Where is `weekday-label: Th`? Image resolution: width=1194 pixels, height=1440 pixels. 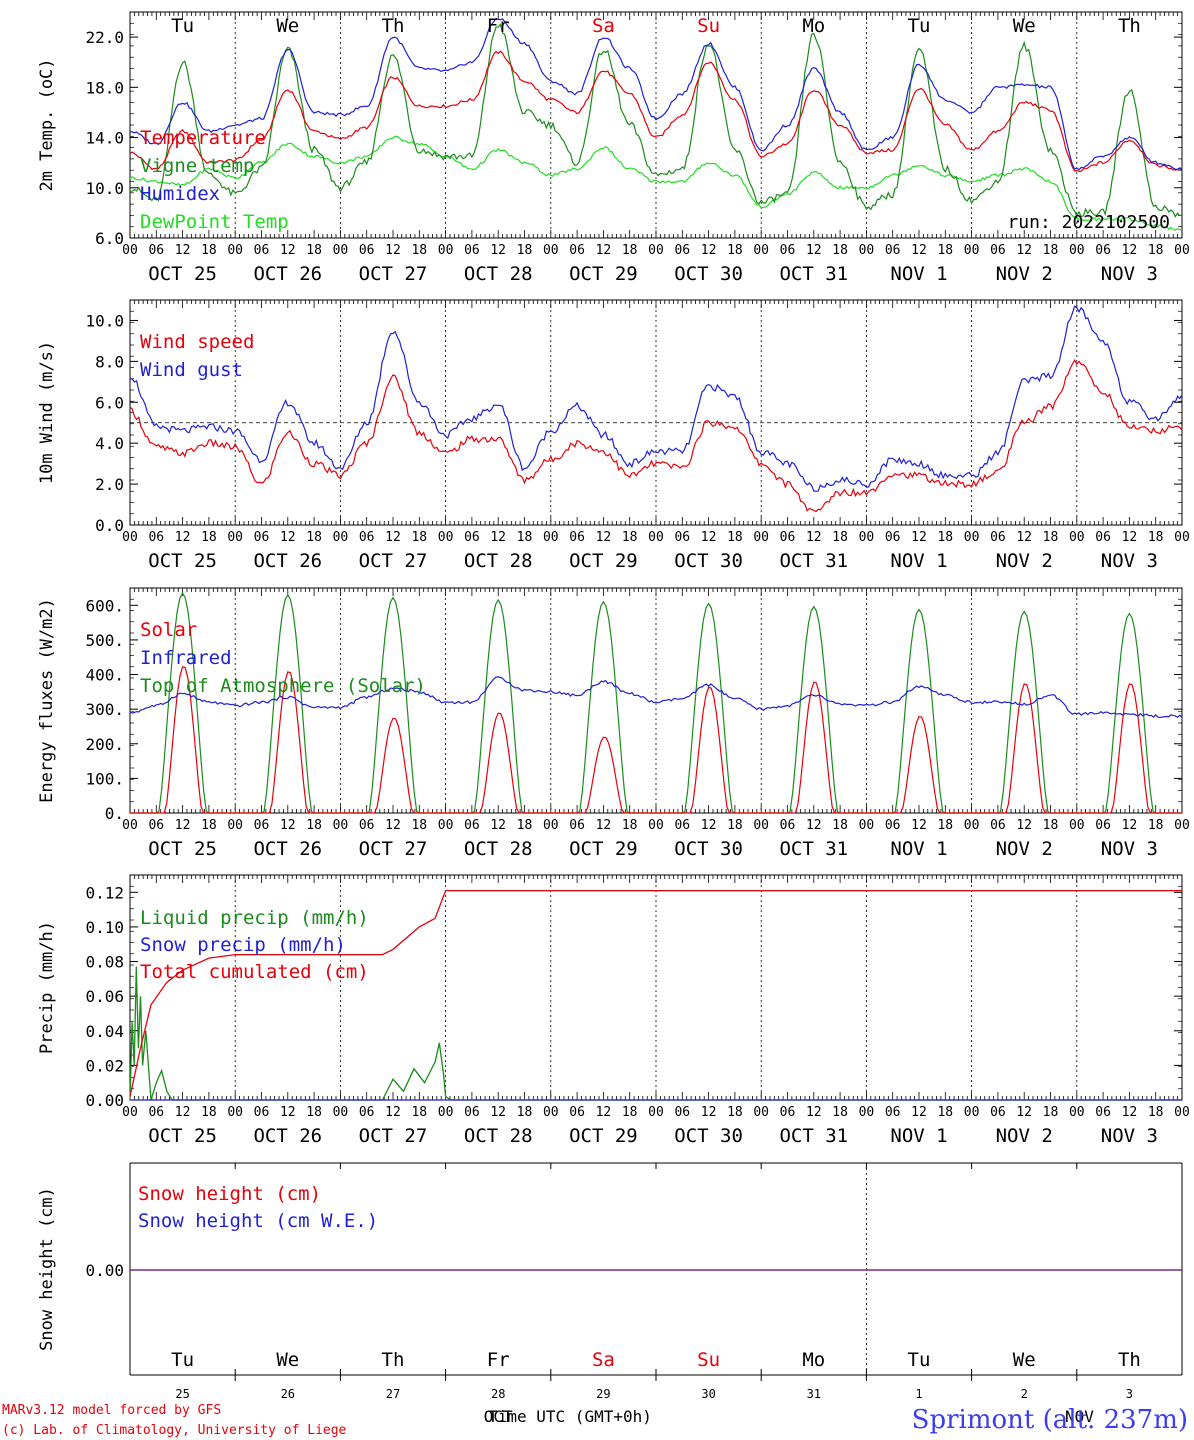 weekday-label: Th is located at coordinates (393, 26).